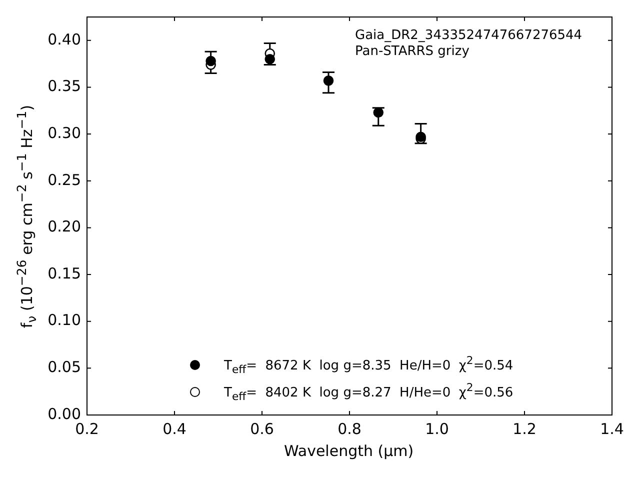 This screenshot has height=480, width=640. What do you see at coordinates (64, 86) in the screenshot?
I see `y-tick-label: 0.35` at bounding box center [64, 86].